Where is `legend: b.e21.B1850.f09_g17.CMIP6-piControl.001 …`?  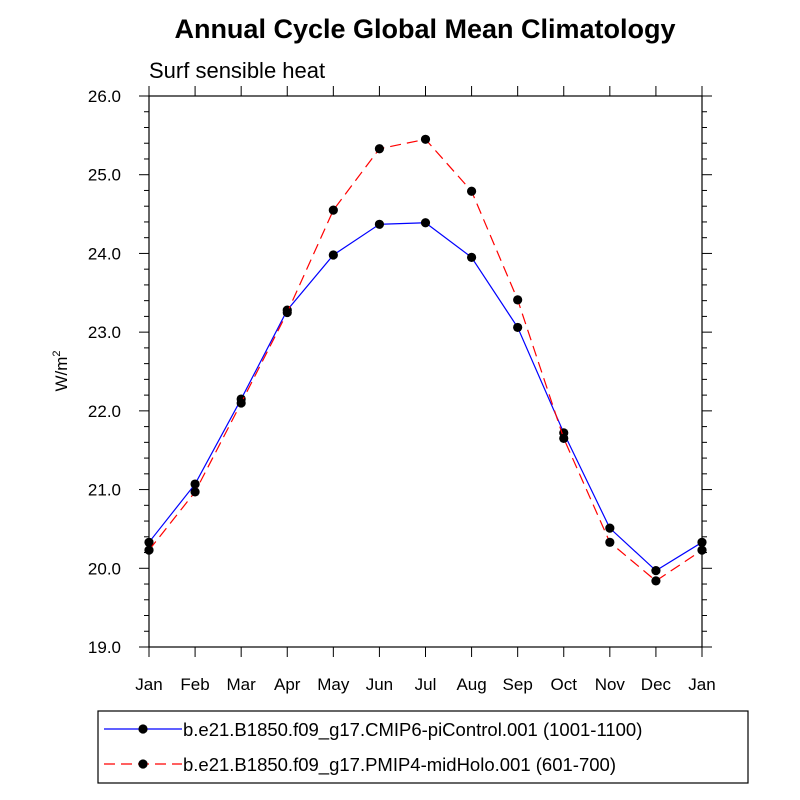
legend: b.e21.B1850.f09_g17.CMIP6-piControl.001 … is located at coordinates (423, 747).